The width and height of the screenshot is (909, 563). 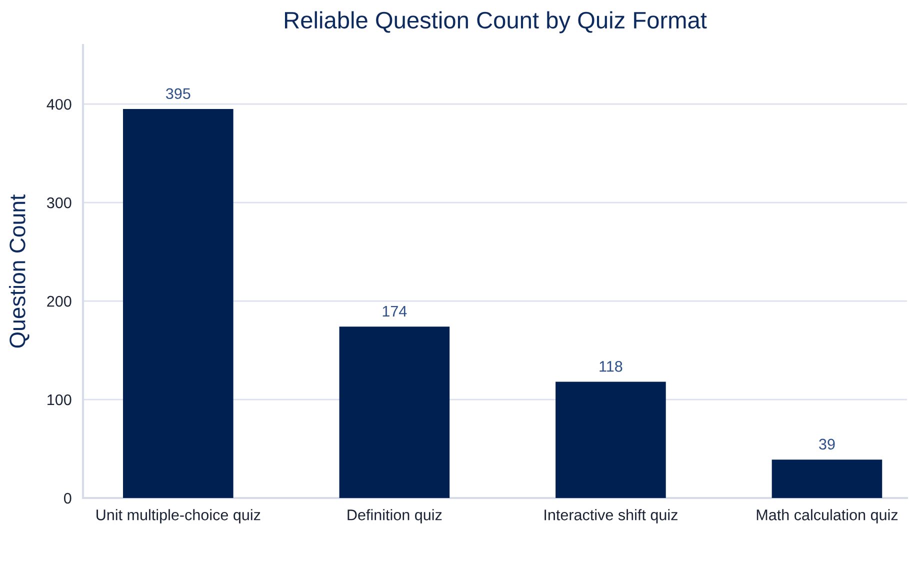 I want to click on data-label: 395, so click(x=178, y=94).